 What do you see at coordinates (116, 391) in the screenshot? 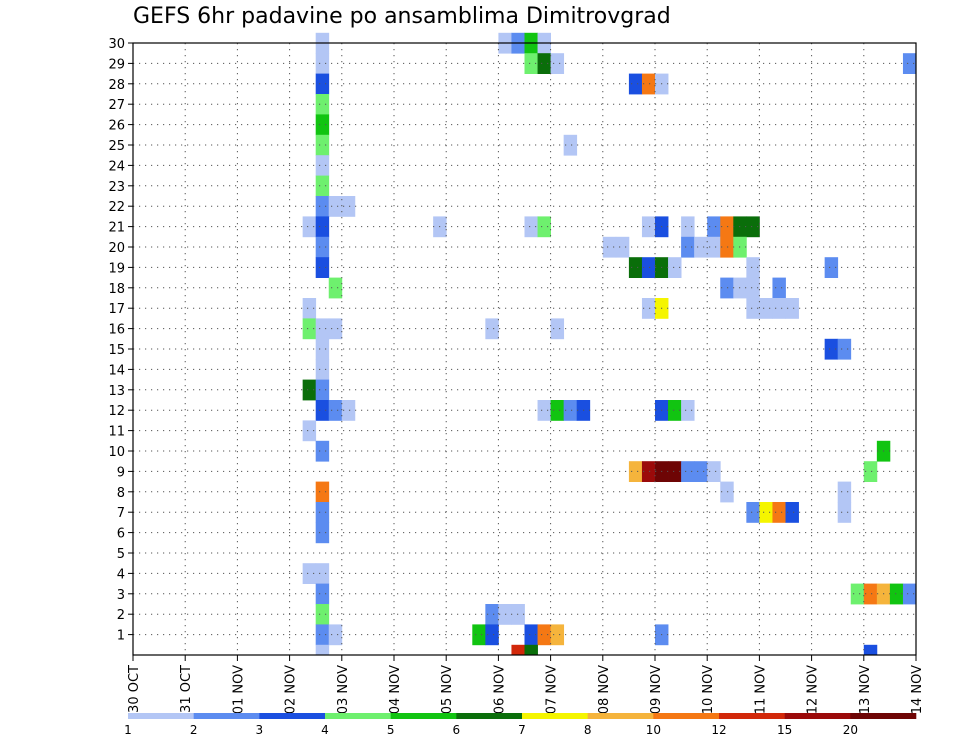
I see `y-tick-label: 13` at bounding box center [116, 391].